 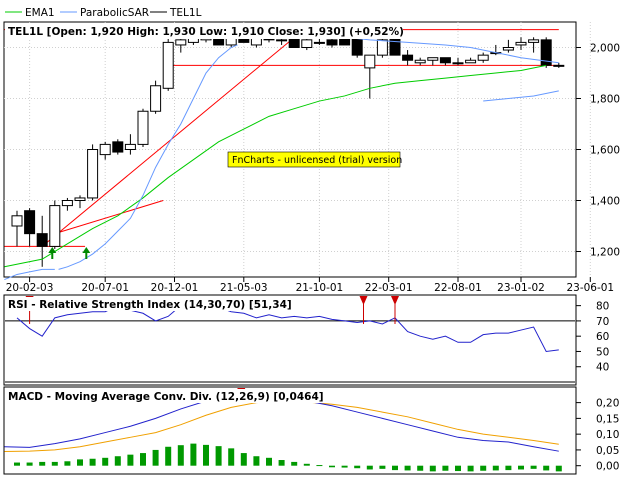 I want to click on price-x-tick-label: 23-01-02, so click(x=521, y=288).